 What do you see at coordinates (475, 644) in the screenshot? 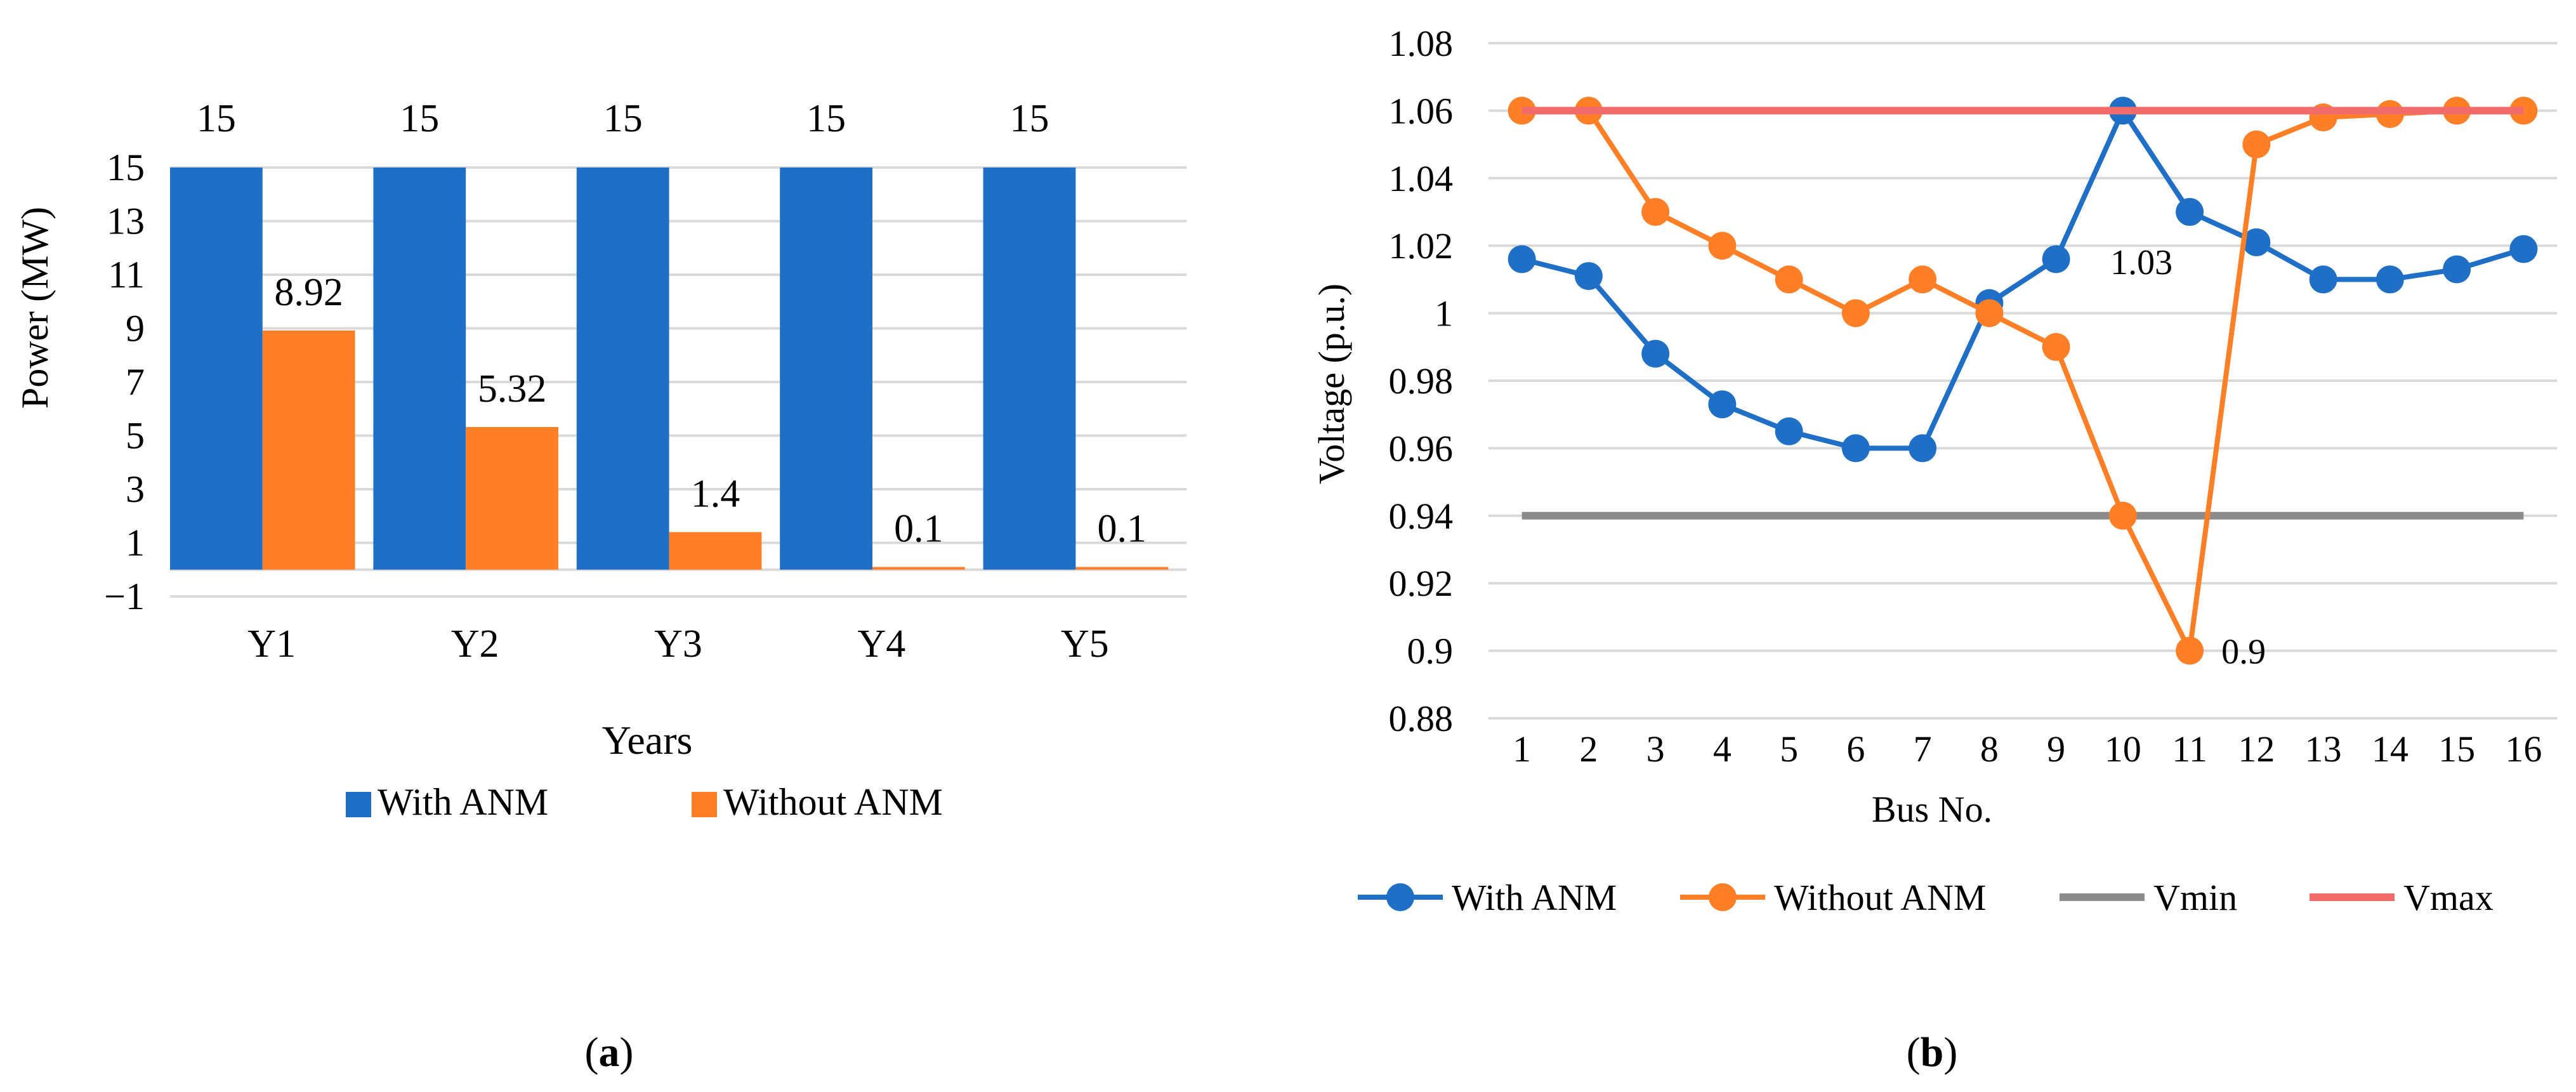
I see `bar-chart-x-tick-label: Y2` at bounding box center [475, 644].